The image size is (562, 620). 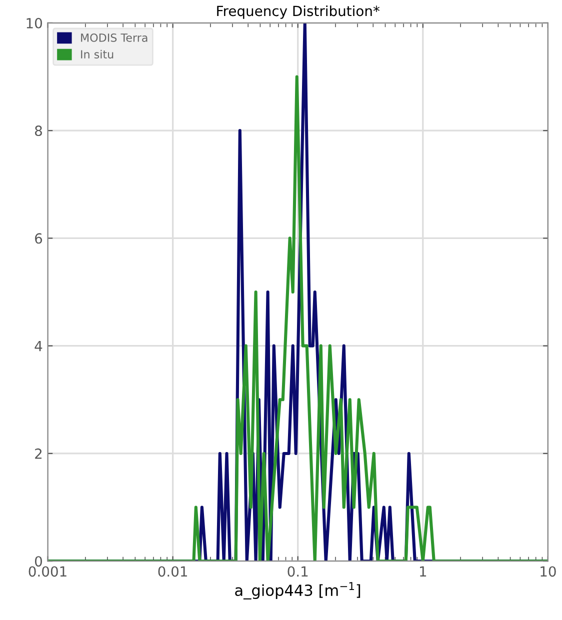 What do you see at coordinates (38, 346) in the screenshot?
I see `y-tick-label: 4` at bounding box center [38, 346].